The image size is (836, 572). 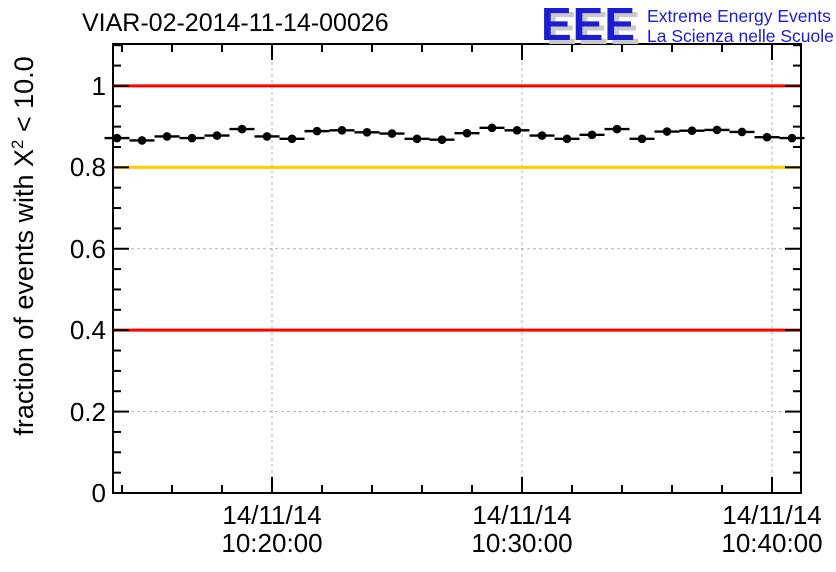 What do you see at coordinates (87, 330) in the screenshot?
I see `y-tick-label: 0.4` at bounding box center [87, 330].